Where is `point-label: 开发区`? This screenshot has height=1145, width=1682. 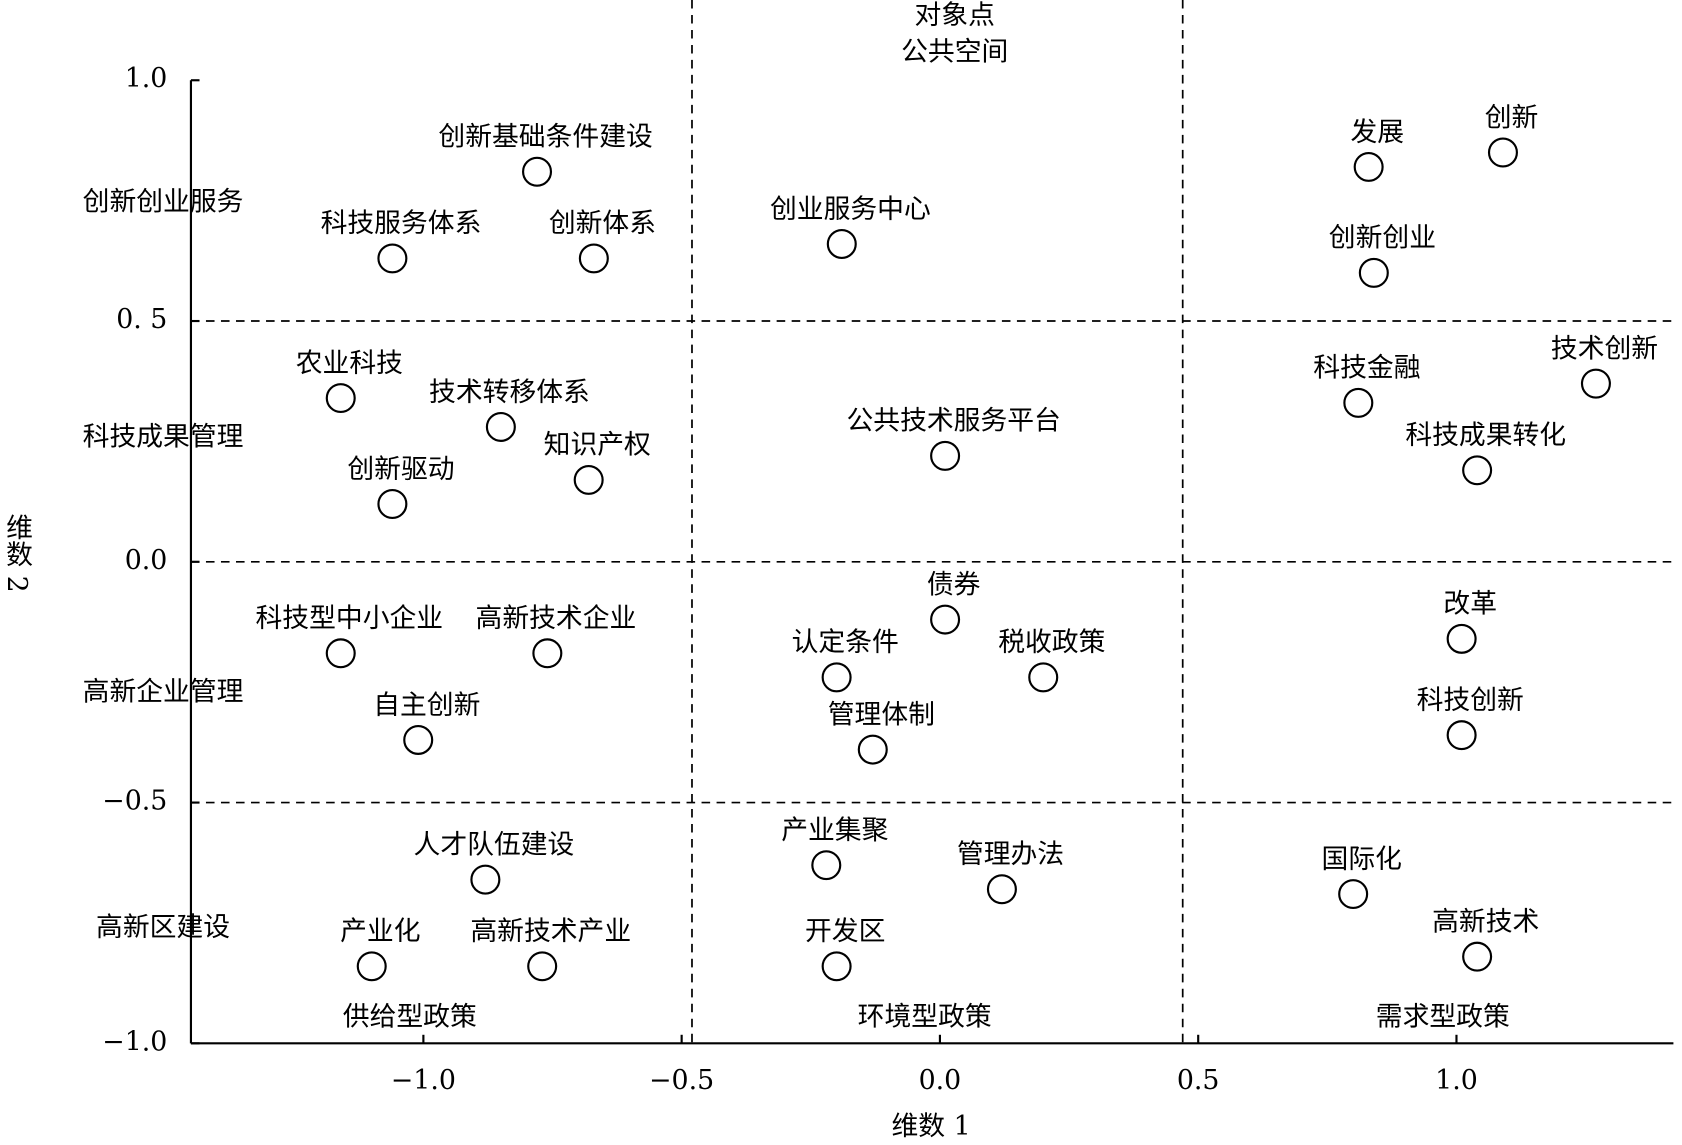
point-label: 开发区 is located at coordinates (845, 931).